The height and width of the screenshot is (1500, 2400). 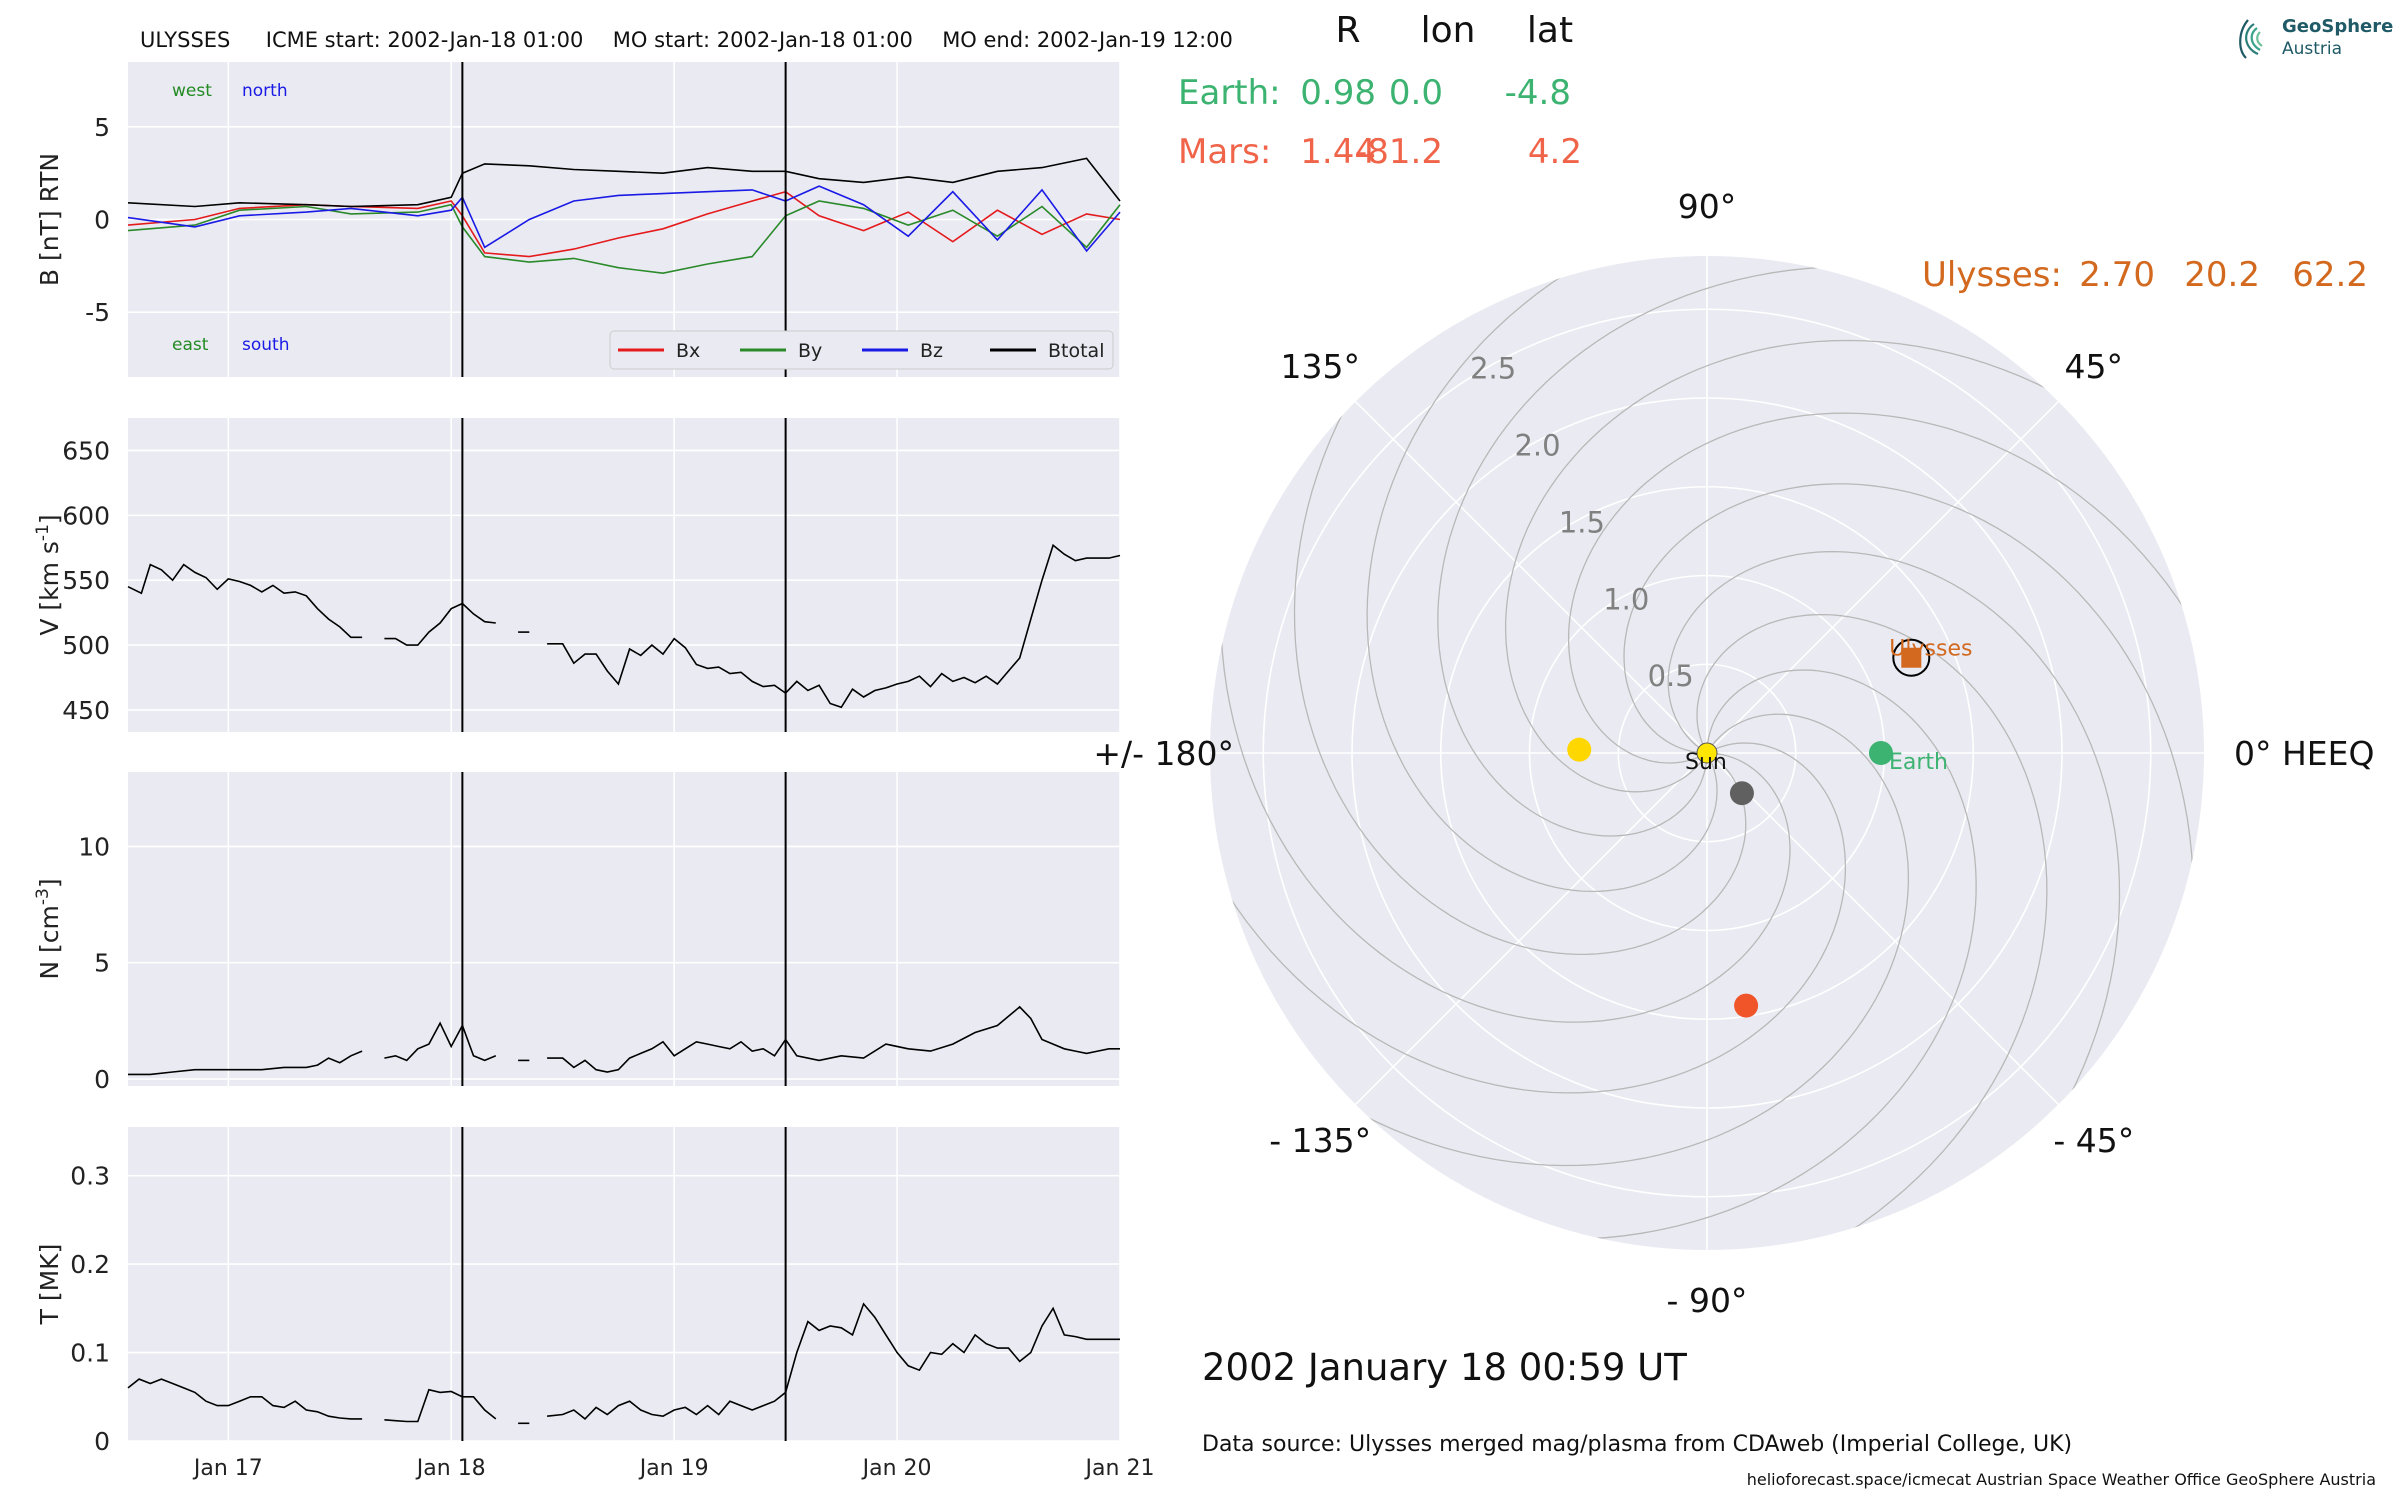 I want to click on table-header: lon, so click(x=1448, y=30).